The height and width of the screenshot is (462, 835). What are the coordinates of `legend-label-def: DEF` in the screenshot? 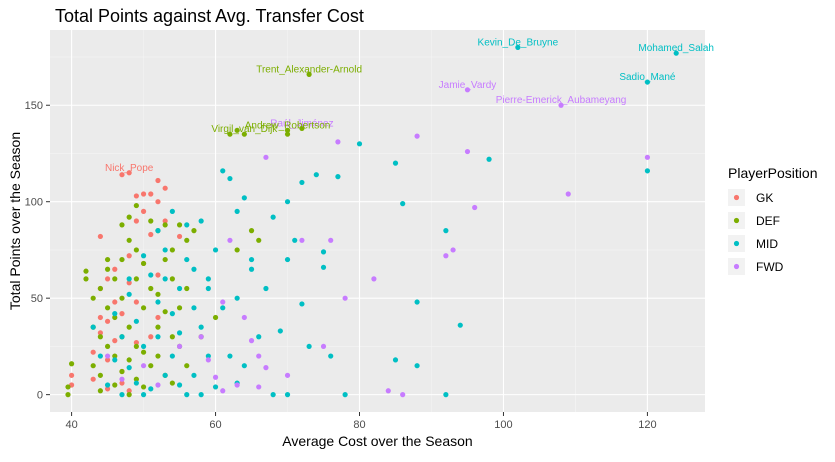 It's located at (768, 221).